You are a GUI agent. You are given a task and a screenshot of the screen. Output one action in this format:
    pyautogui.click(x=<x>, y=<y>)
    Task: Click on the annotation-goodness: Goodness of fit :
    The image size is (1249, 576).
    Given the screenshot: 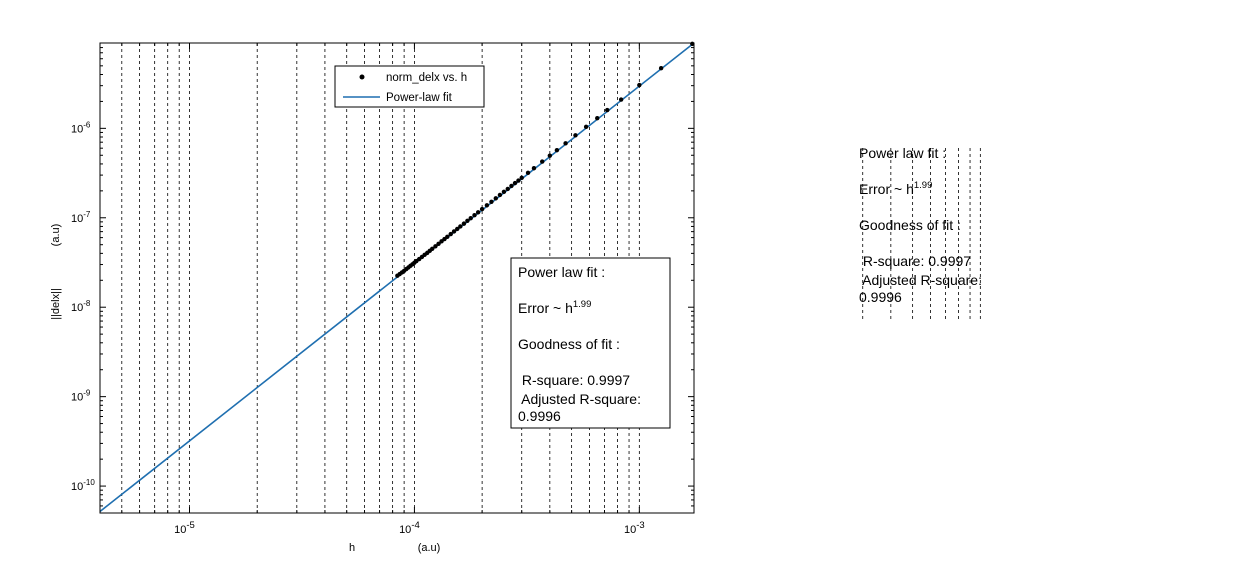 What is the action you would take?
    pyautogui.click(x=569, y=344)
    